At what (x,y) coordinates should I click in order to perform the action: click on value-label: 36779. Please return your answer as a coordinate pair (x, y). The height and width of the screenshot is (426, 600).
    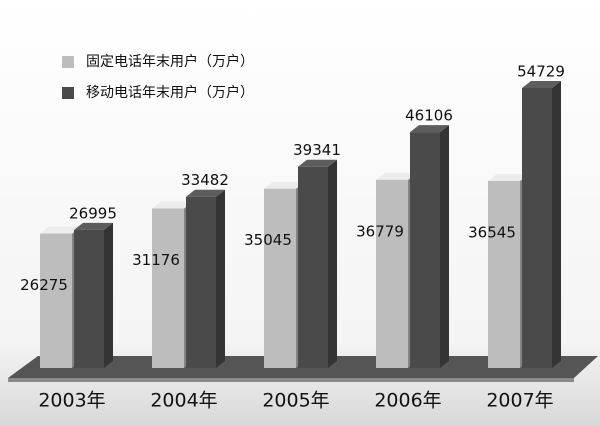
    Looking at the image, I should click on (380, 231).